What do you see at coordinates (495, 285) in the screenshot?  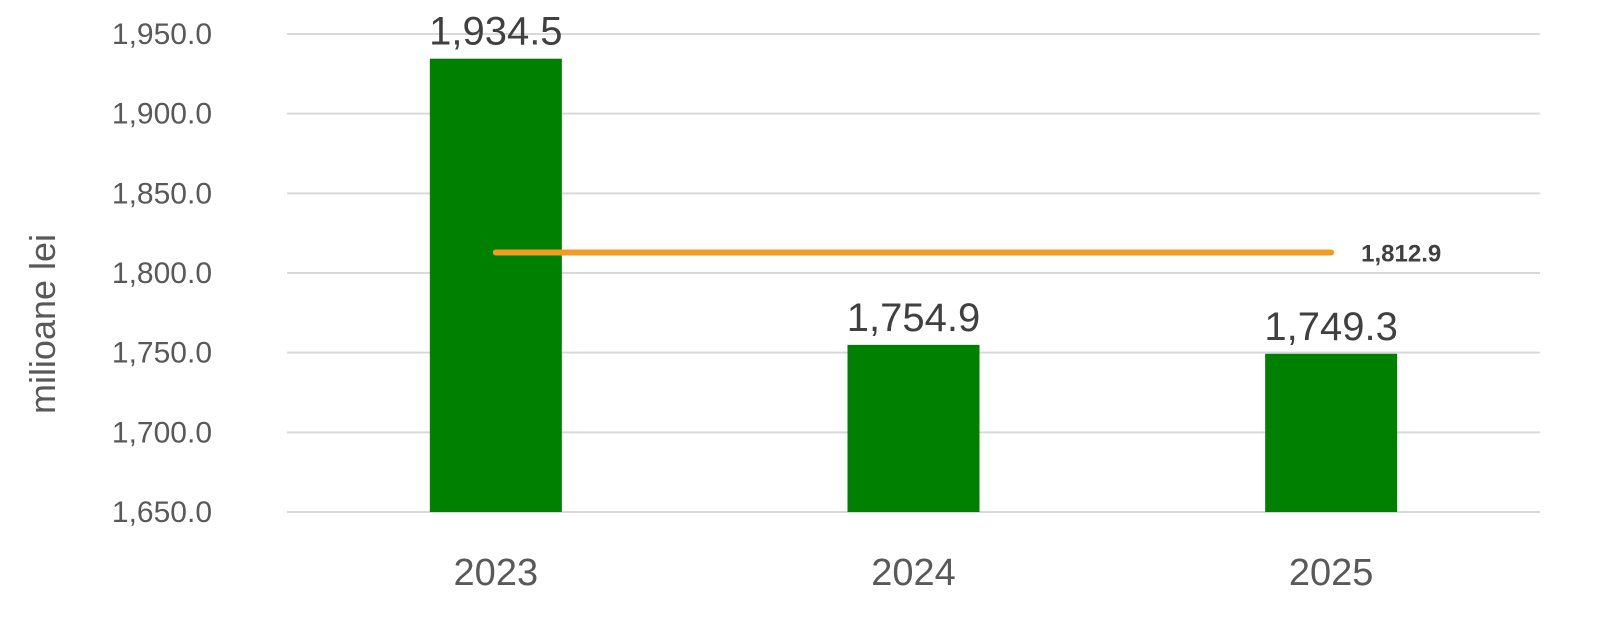 I see `bar-2023` at bounding box center [495, 285].